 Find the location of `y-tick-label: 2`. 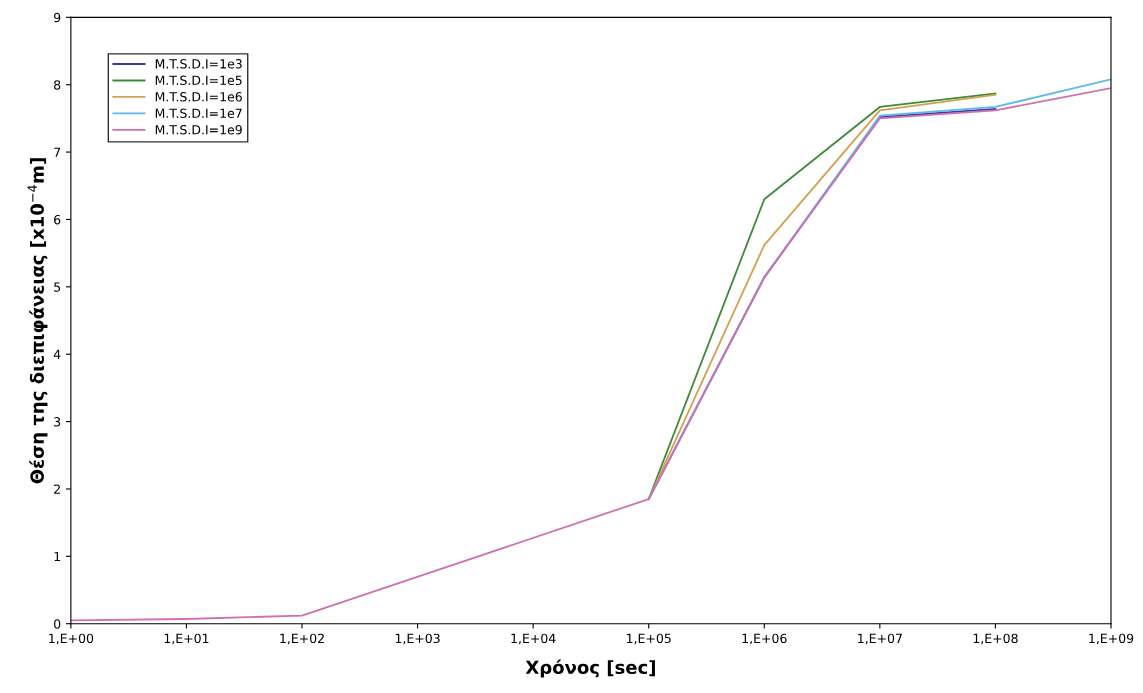

y-tick-label: 2 is located at coordinates (57, 489).